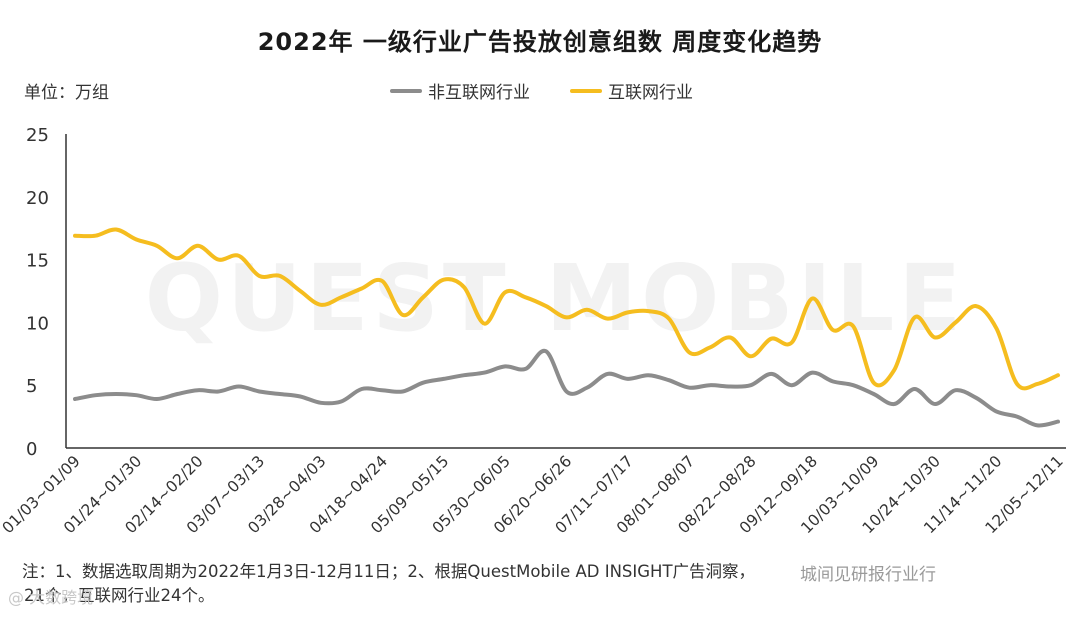 This screenshot has height=619, width=1080. What do you see at coordinates (868, 575) in the screenshot?
I see `bottom-right-watermark: 城间见研报行业行` at bounding box center [868, 575].